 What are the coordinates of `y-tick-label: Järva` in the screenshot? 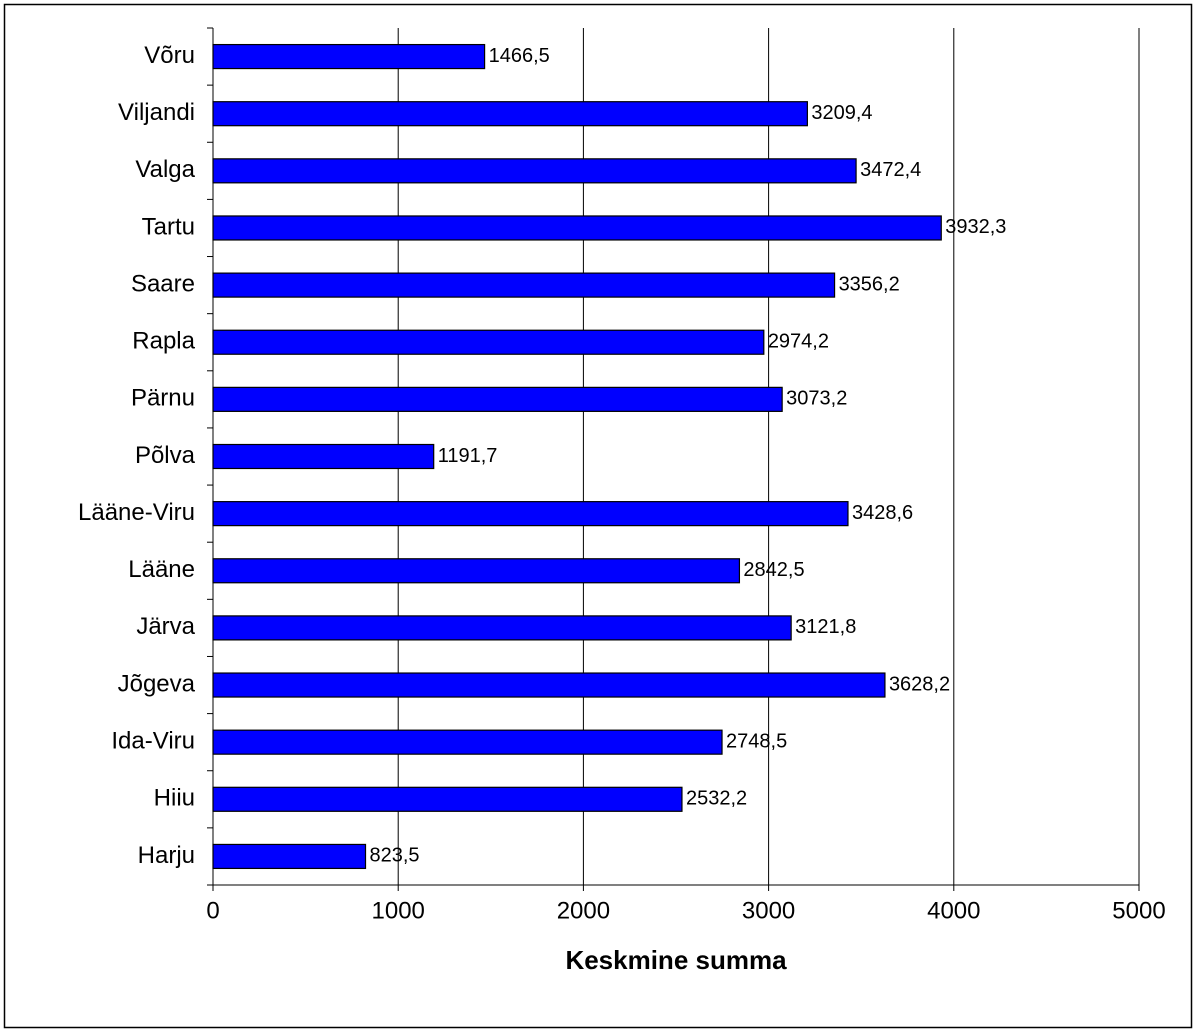 It's located at (165, 626).